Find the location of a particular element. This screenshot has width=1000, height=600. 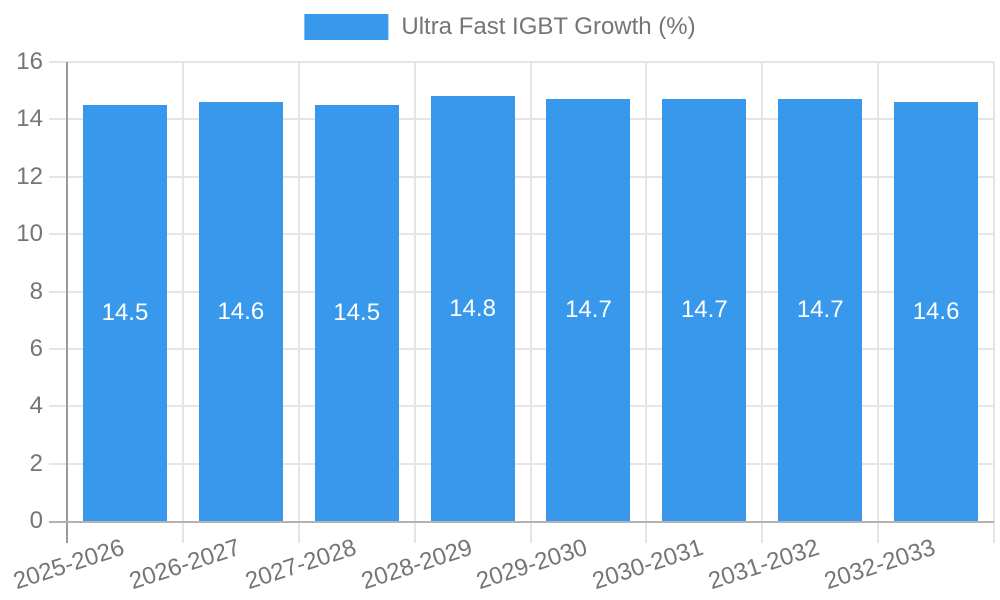

y-axis-tick-label: 6 is located at coordinates (36, 348).